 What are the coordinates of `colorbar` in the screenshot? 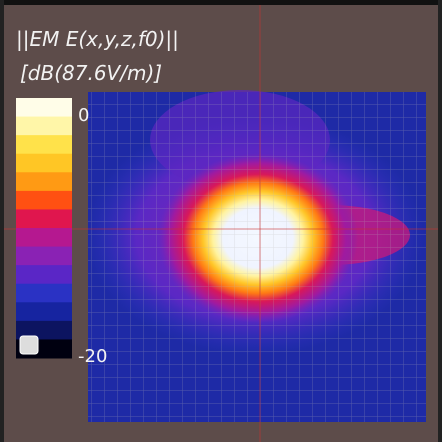 It's located at (44, 228).